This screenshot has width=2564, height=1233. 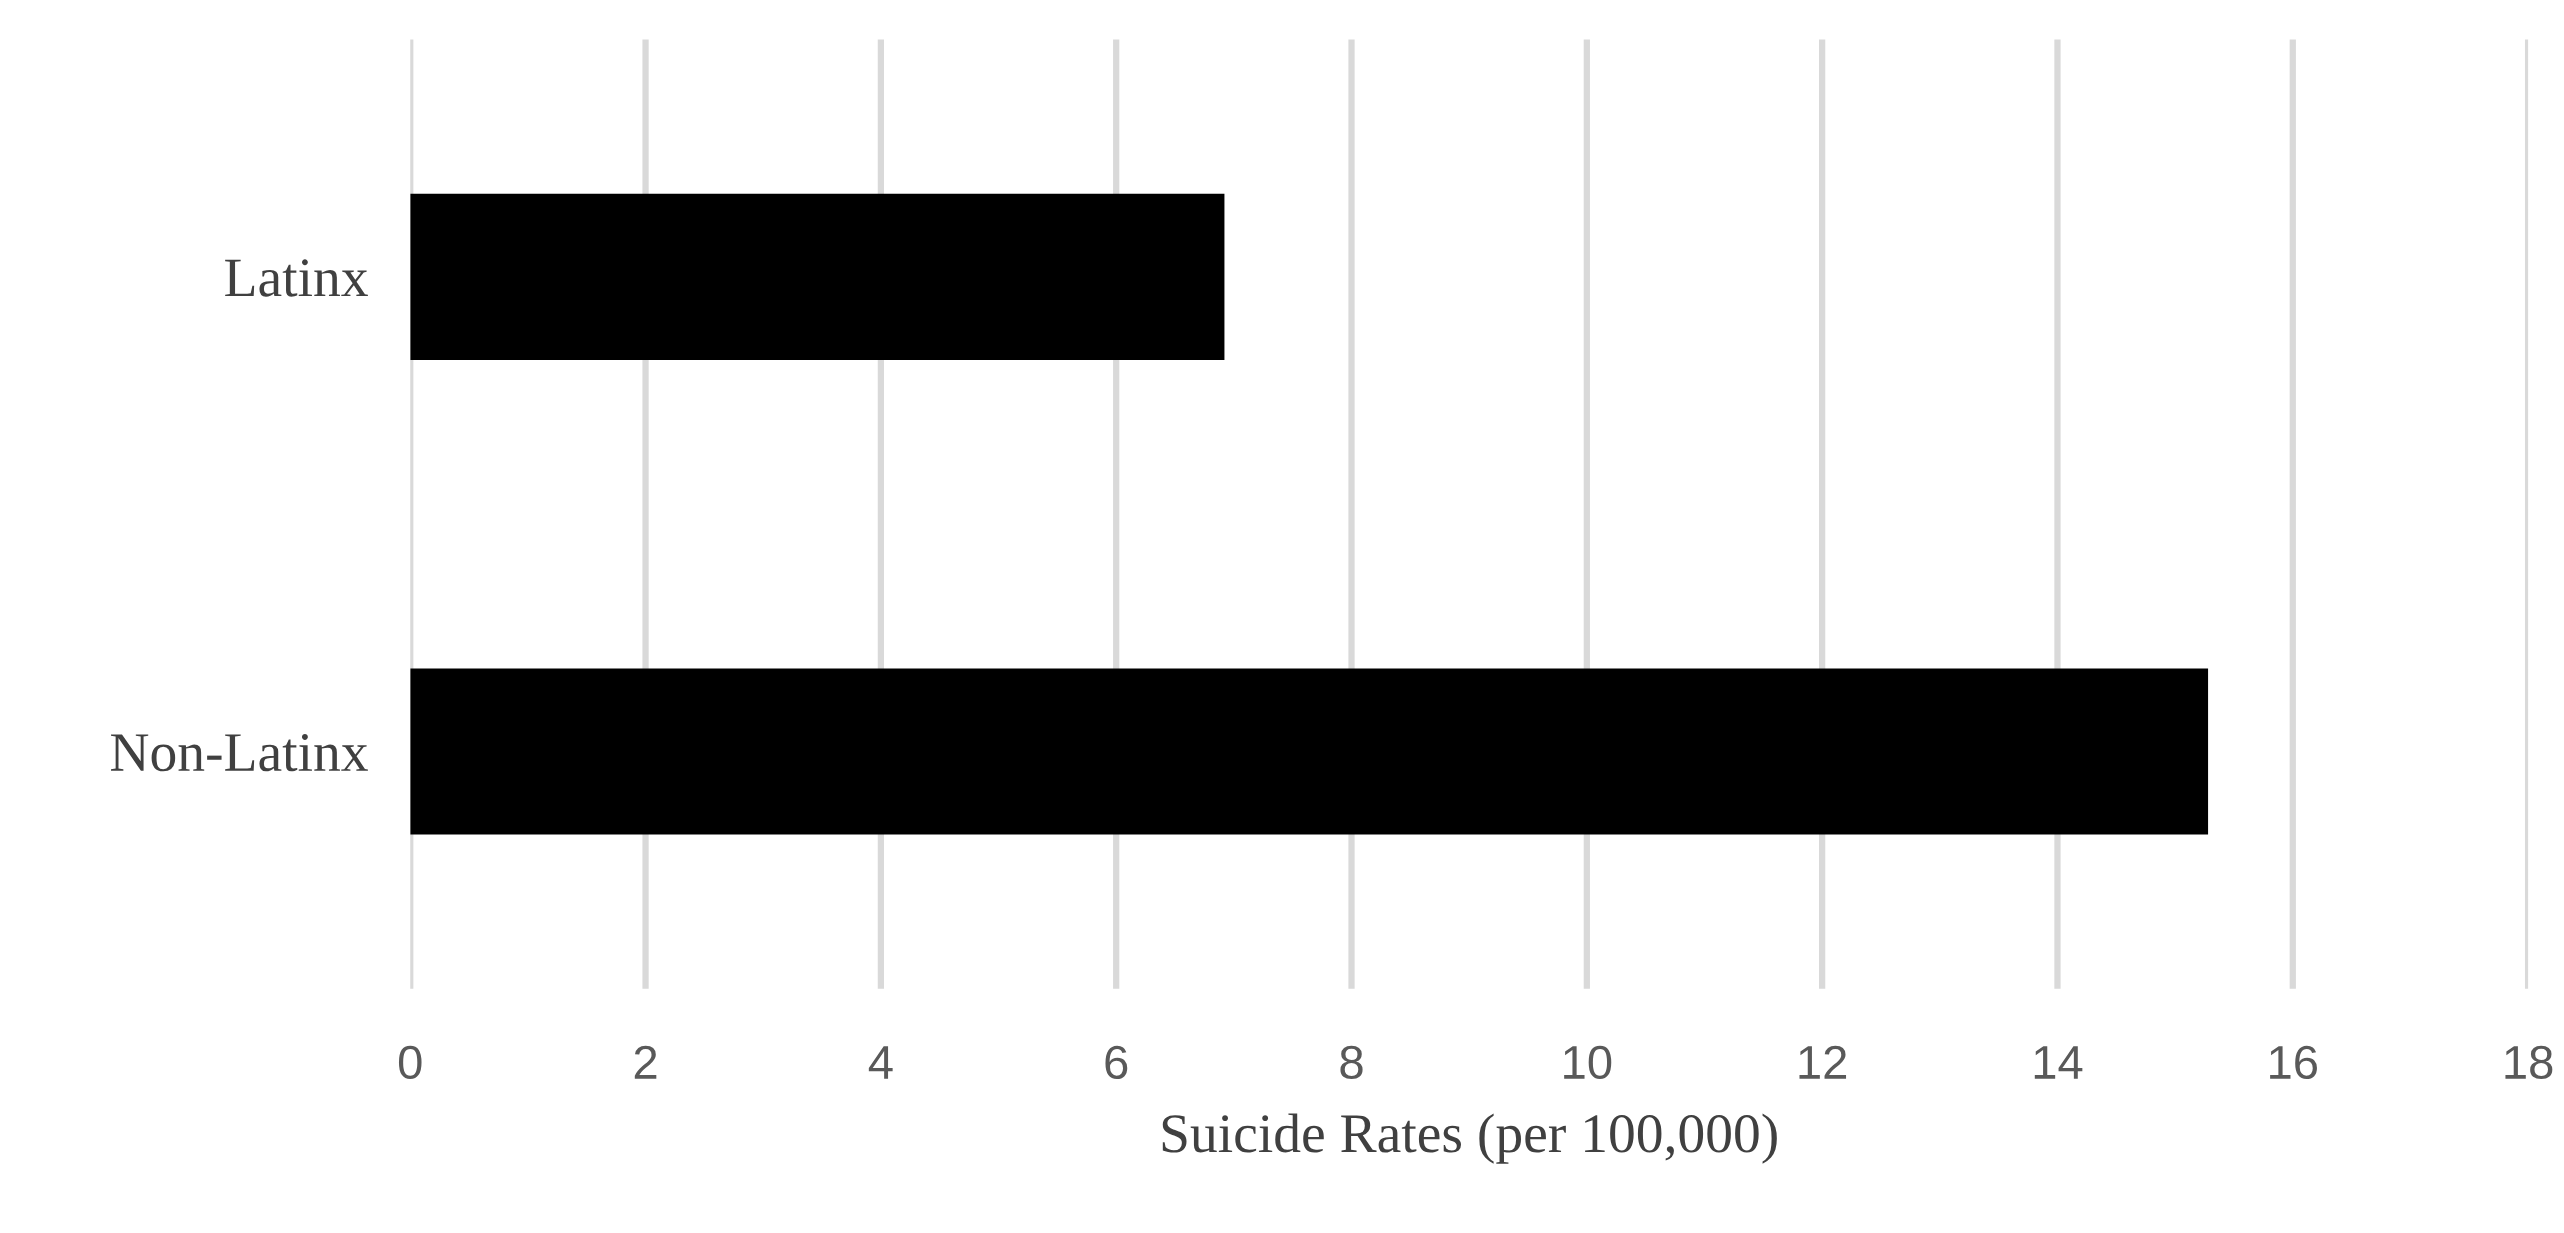 I want to click on x-tick-label: 10, so click(x=1588, y=1062).